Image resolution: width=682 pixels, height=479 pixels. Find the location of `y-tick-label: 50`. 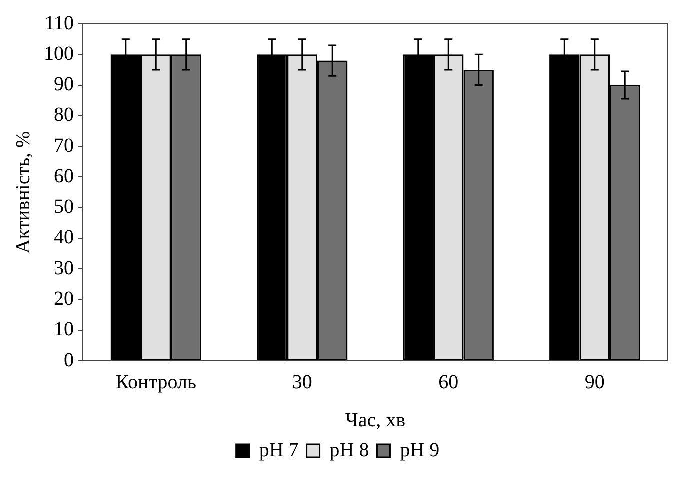

y-tick-label: 50 is located at coordinates (64, 207).